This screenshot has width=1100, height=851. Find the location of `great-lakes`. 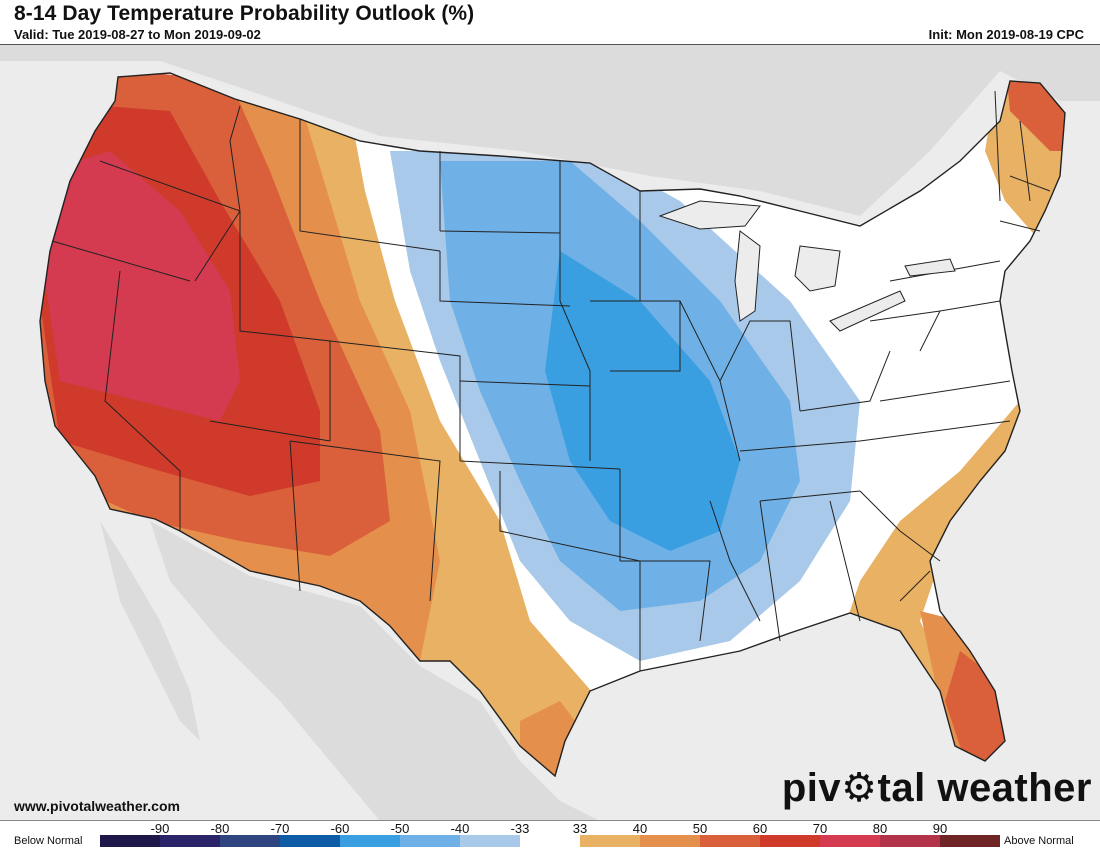

great-lakes is located at coordinates (807, 266).